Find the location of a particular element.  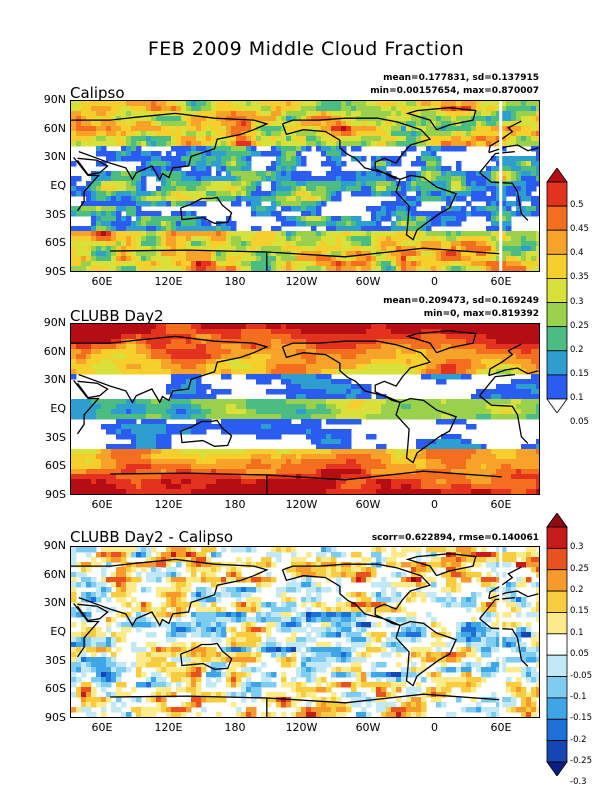

panel-stats-diff: scorr=0.622894, rmse=0.140061 is located at coordinates (455, 538).